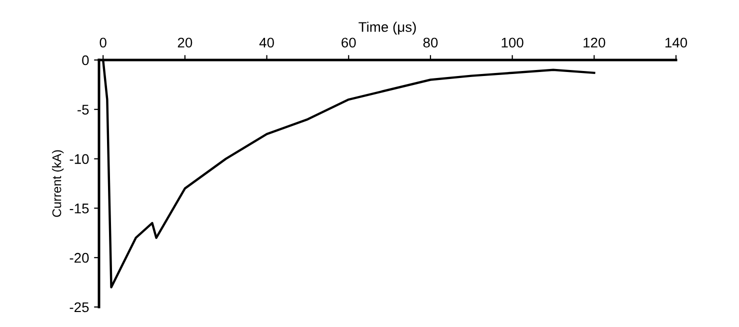 The height and width of the screenshot is (327, 739). Describe the element at coordinates (58, 183) in the screenshot. I see `y-axis-title: Current (kA)` at that location.